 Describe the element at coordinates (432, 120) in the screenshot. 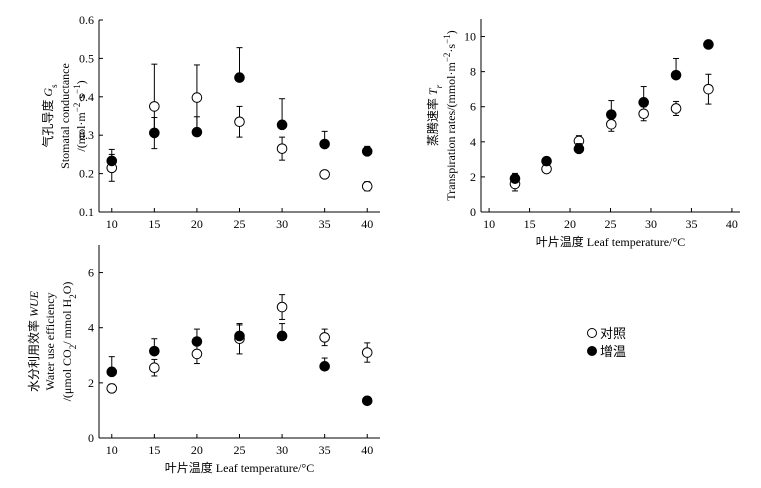

I see `y-axis-label-run: 蒸腾速率` at that location.